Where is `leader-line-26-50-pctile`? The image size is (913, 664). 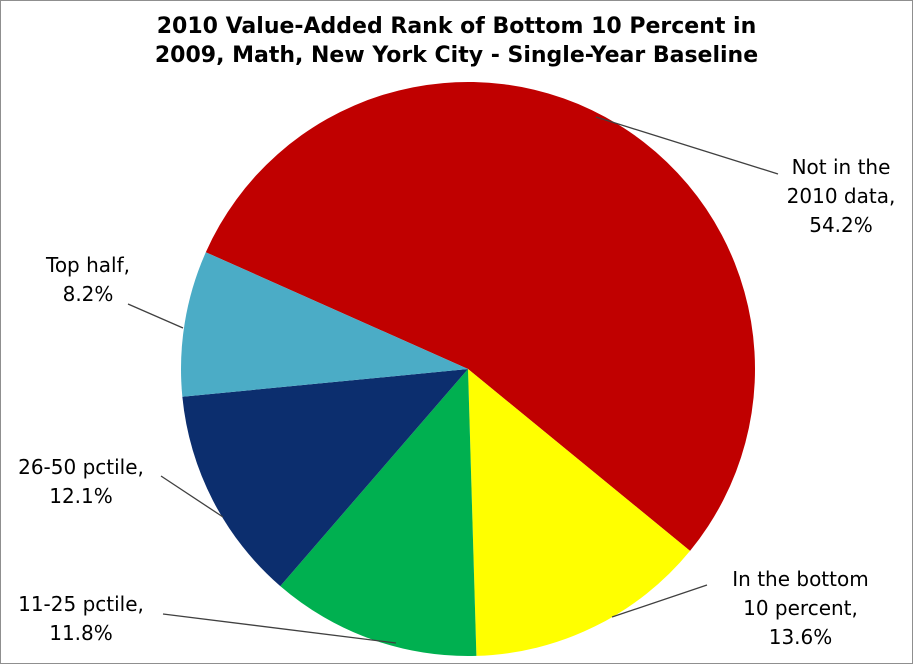 leader-line-26-50-pctile is located at coordinates (192, 496).